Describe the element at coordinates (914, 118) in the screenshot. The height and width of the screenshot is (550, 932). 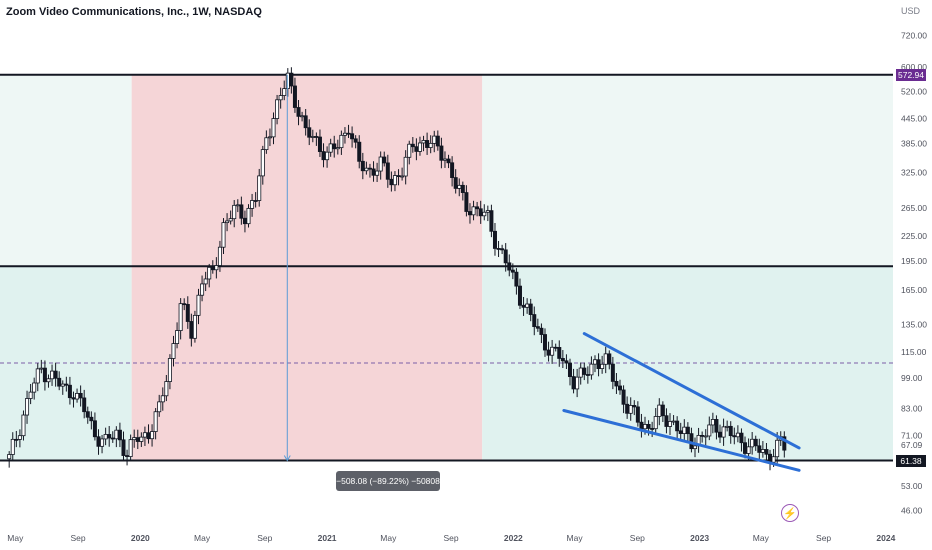
I see `y-tick-label: 445.00` at that location.